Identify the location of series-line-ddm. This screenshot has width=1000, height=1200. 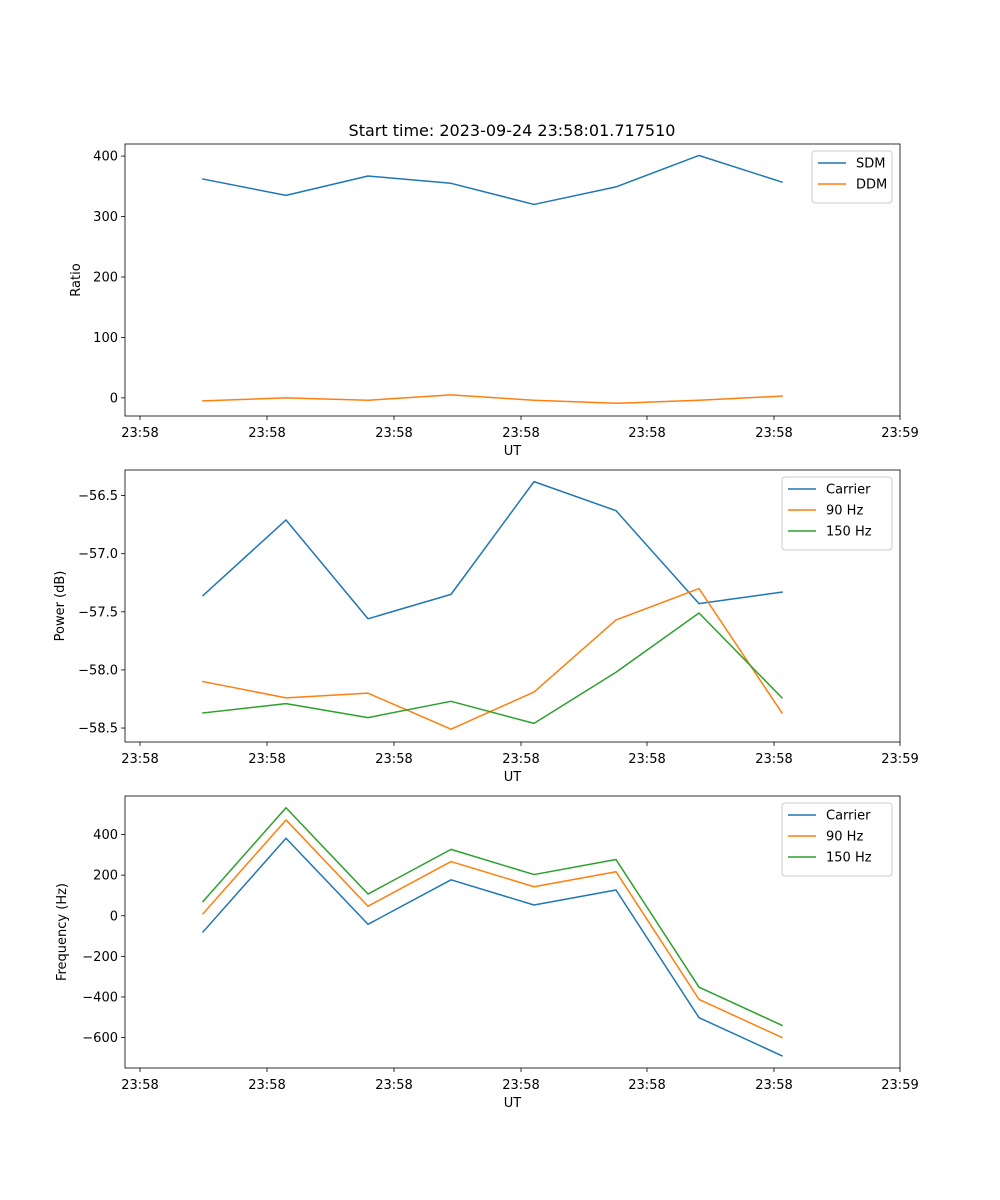
(492, 399).